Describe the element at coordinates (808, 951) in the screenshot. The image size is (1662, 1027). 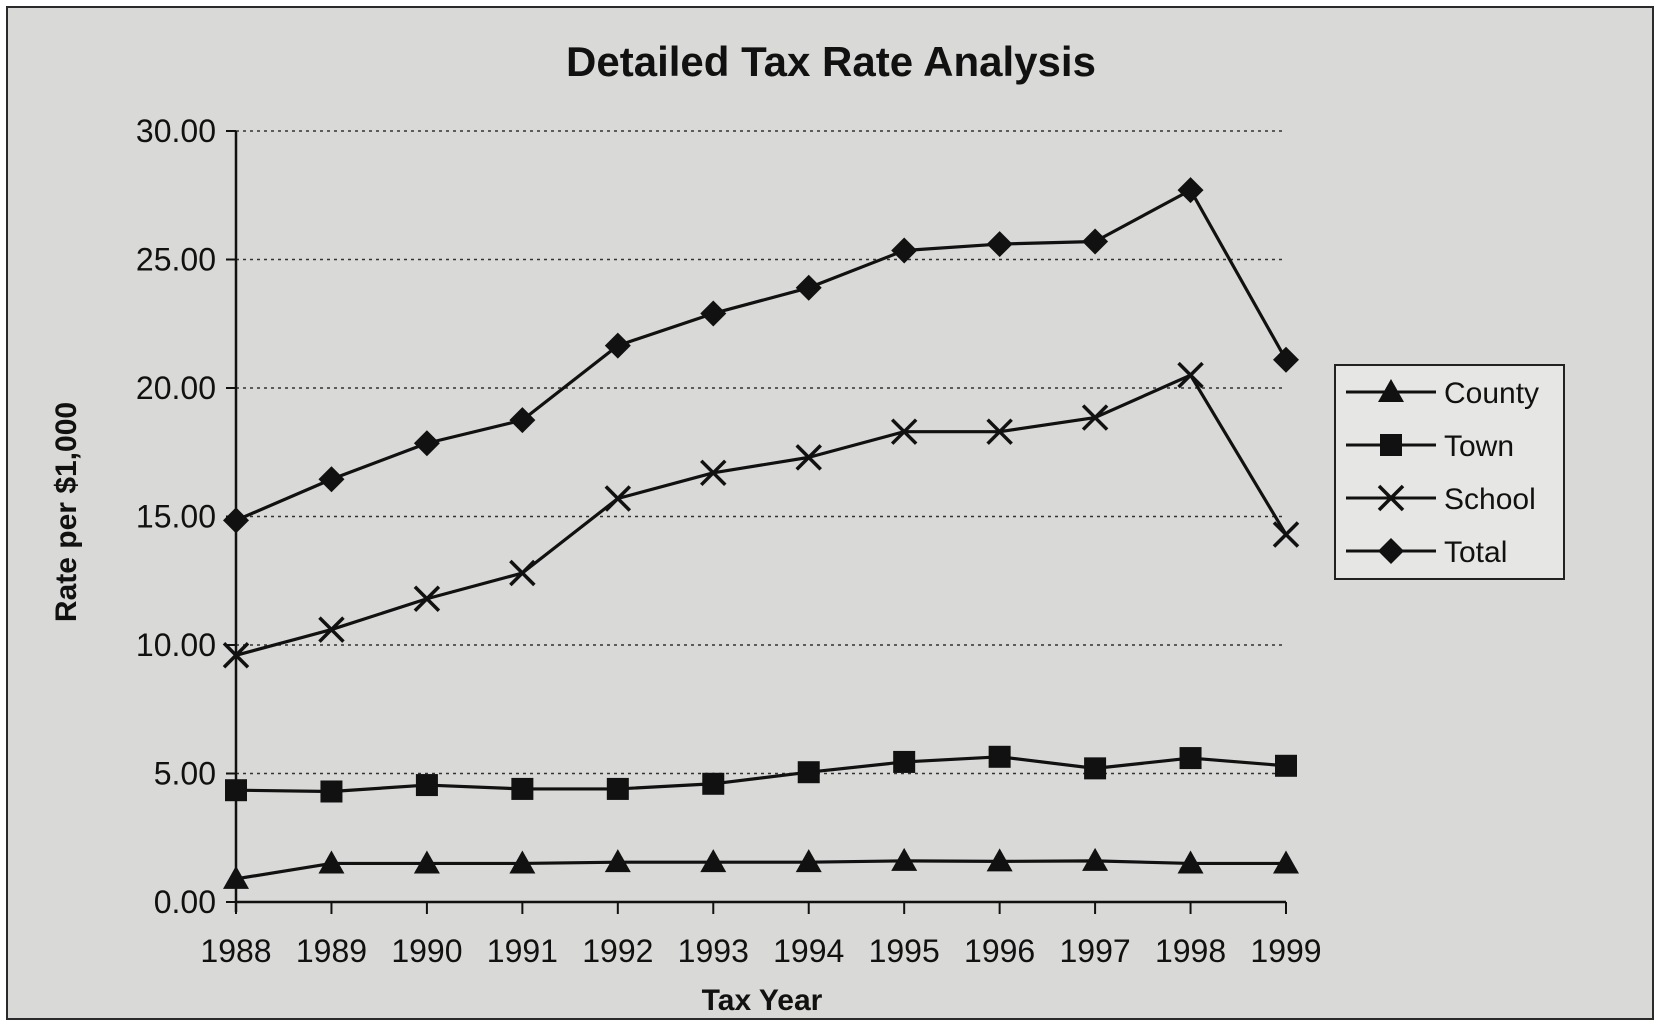
I see `x-tick-label: 1994` at that location.